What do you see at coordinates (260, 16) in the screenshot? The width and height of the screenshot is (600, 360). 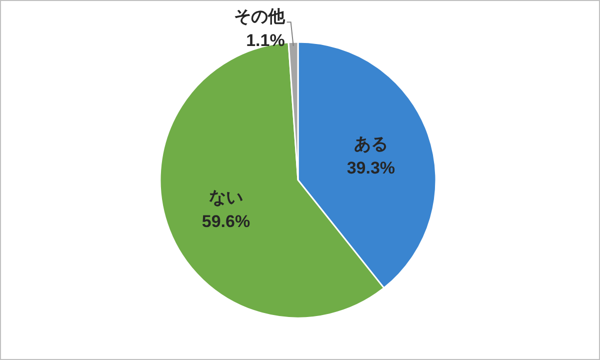 I see `slice-label: その他` at bounding box center [260, 16].